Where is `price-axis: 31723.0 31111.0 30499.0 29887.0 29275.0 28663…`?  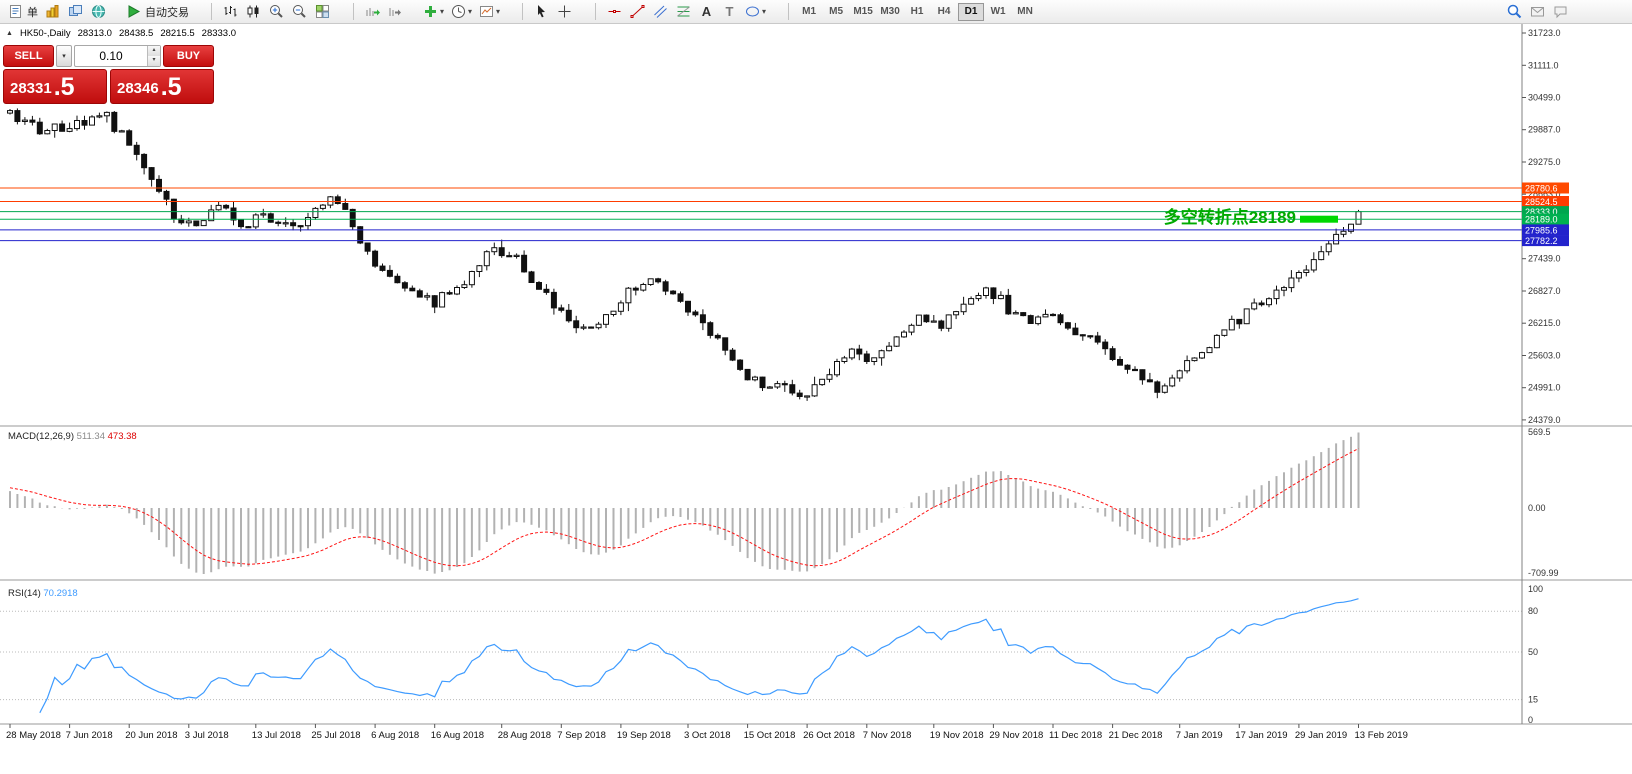 price-axis: 31723.0 31111.0 30499.0 29887.0 29275.0 28663… is located at coordinates (1541, 226).